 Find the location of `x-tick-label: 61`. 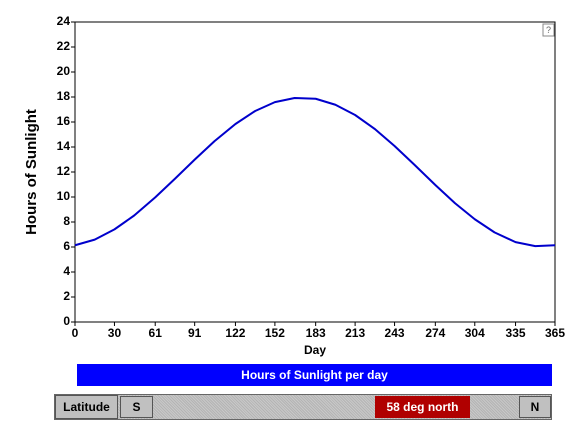

x-tick-label: 61 is located at coordinates (156, 333).